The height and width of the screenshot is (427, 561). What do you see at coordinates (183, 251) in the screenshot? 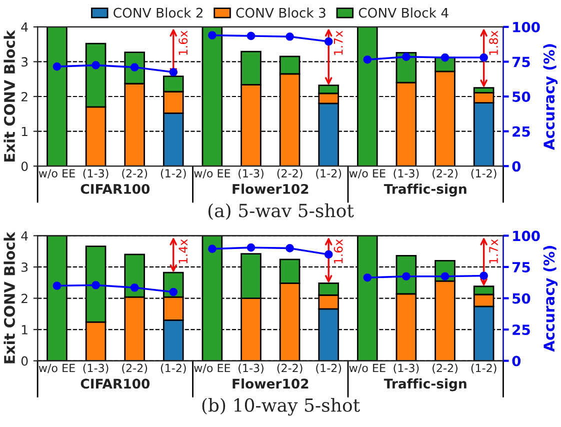
I see `annotation: 1.4x` at bounding box center [183, 251].